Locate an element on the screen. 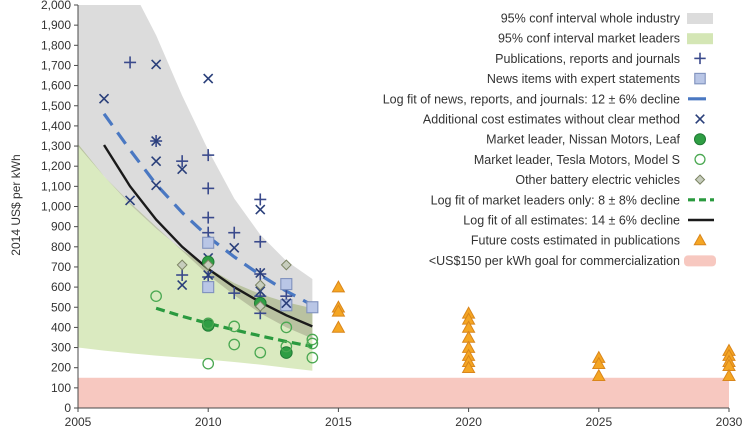 Image resolution: width=750 pixels, height=436 pixels. legend-label: 95% conf interval whole industry is located at coordinates (591, 19).